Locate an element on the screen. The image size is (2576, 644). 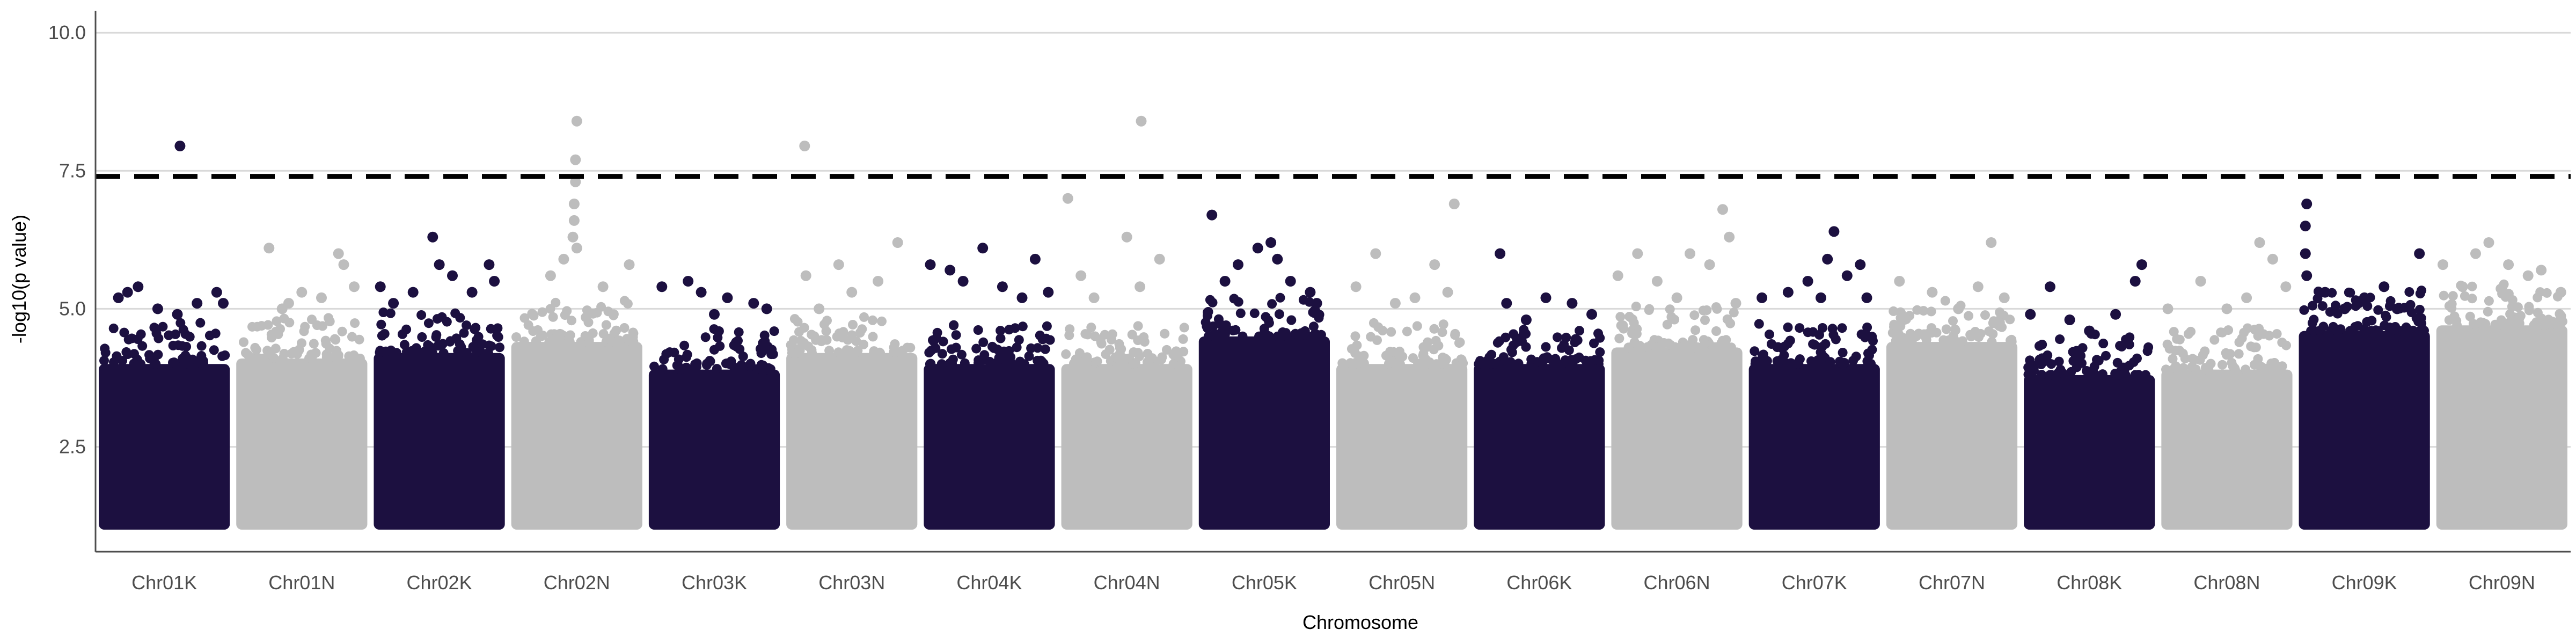
chromosome-Chr02N is located at coordinates (576, 322).